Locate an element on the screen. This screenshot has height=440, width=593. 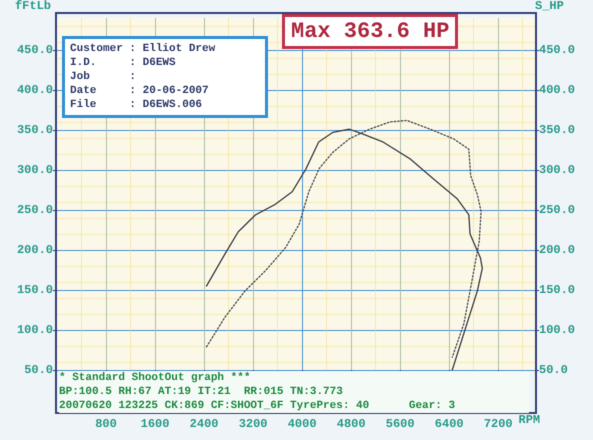
x-axis-title: RPM is located at coordinates (529, 420).